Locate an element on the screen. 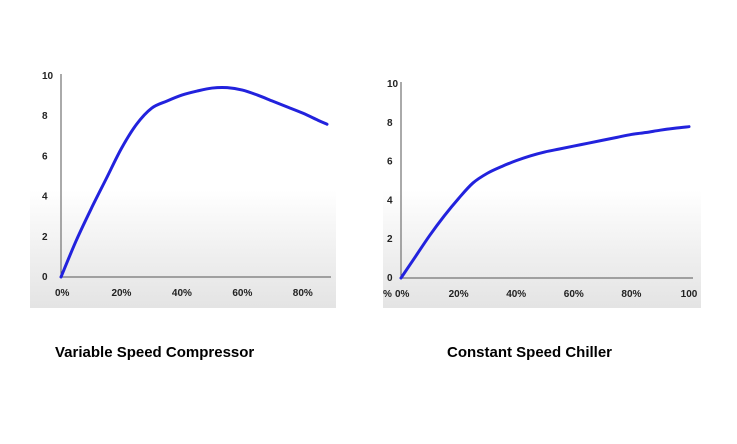 The image size is (737, 444). left-y-tick-label: 0 is located at coordinates (45, 277).